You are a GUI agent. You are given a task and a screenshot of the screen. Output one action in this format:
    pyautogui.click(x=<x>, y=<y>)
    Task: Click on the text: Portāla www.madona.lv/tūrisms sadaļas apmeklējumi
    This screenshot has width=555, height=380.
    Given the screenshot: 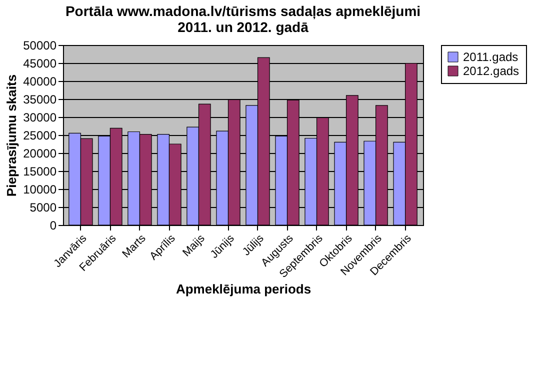 What is the action you would take?
    pyautogui.click(x=243, y=11)
    